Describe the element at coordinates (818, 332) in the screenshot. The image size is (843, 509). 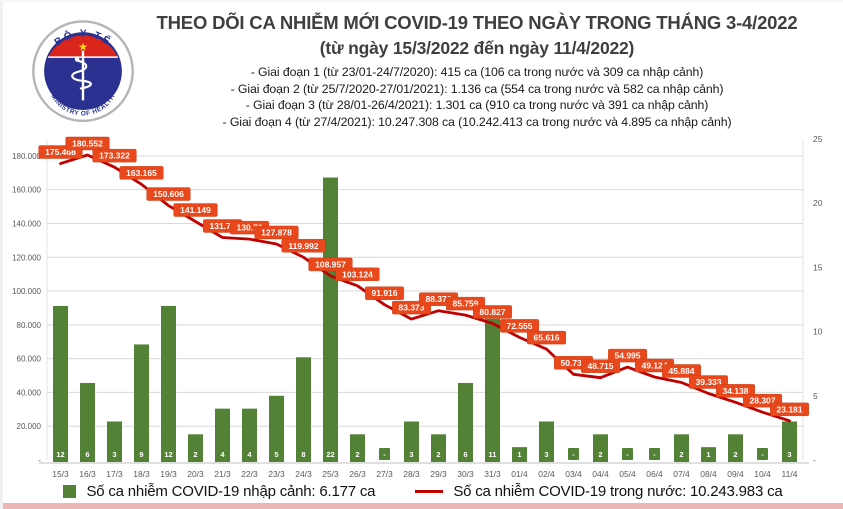
I see `y-axis-right-tick: 10` at that location.